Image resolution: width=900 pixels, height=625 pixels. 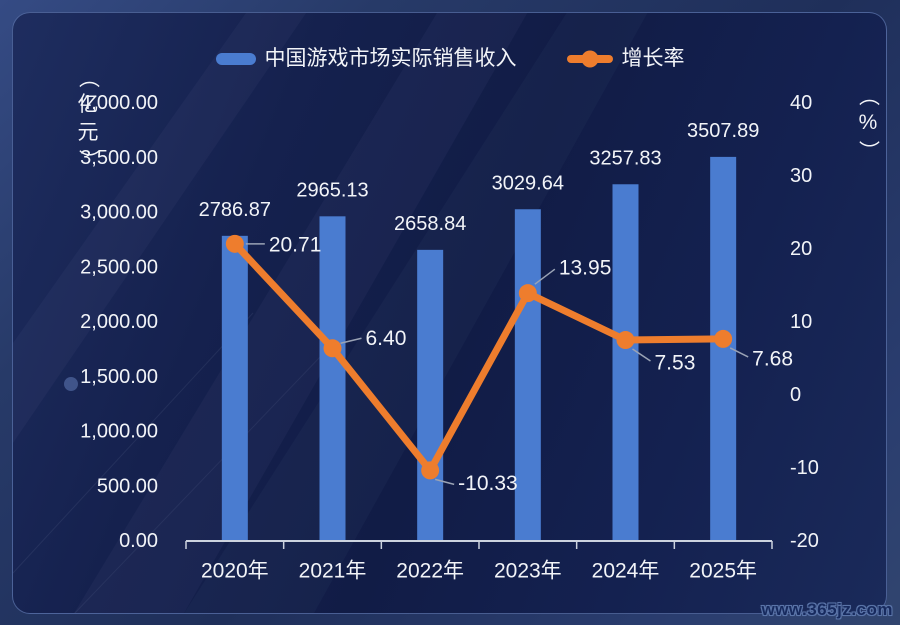 I want to click on y-axis-tick-label-right: -10, so click(x=804, y=468).